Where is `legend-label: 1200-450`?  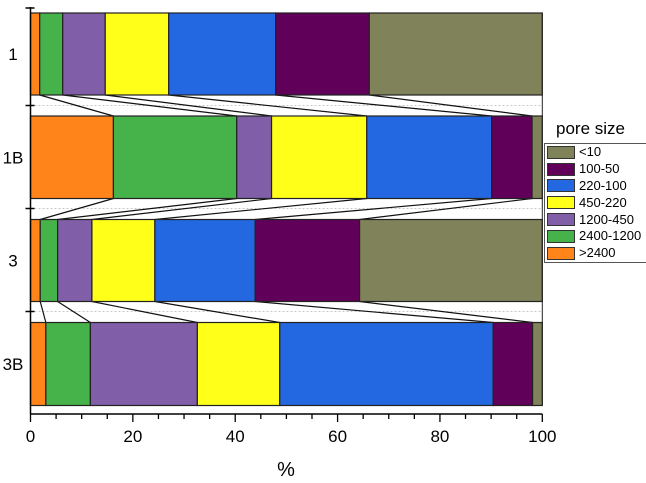 legend-label: 1200-450 is located at coordinates (606, 219).